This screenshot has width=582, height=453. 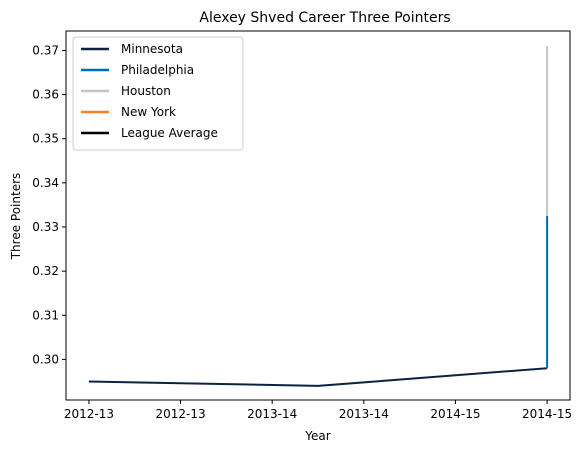 I want to click on x-axis-label: Year, so click(x=317, y=436).